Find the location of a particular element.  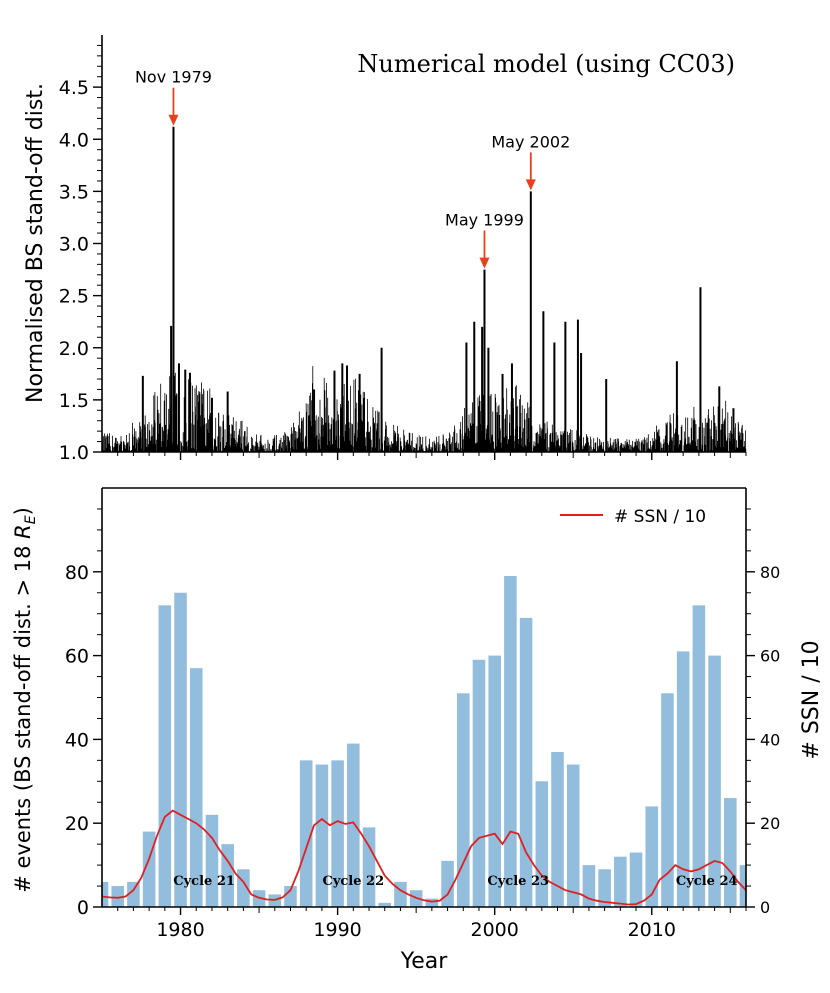

bottom-y-tick-label-3: 60 is located at coordinates (77, 657).